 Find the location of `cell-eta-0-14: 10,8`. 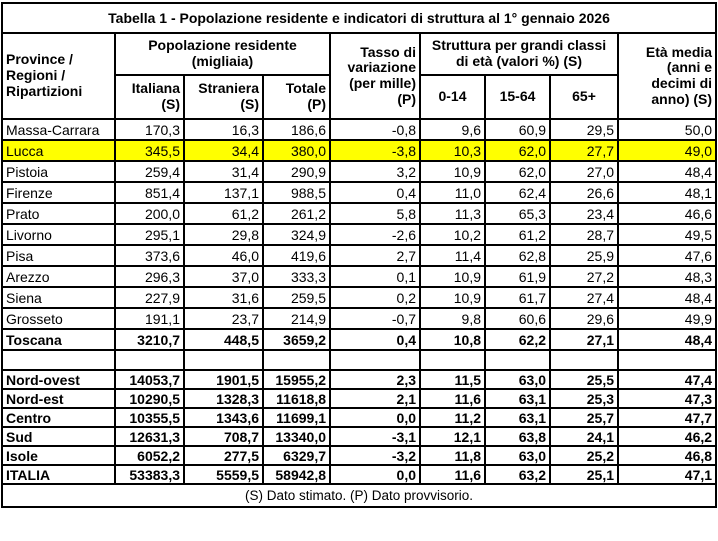

cell-eta-0-14: 10,8 is located at coordinates (452, 339).